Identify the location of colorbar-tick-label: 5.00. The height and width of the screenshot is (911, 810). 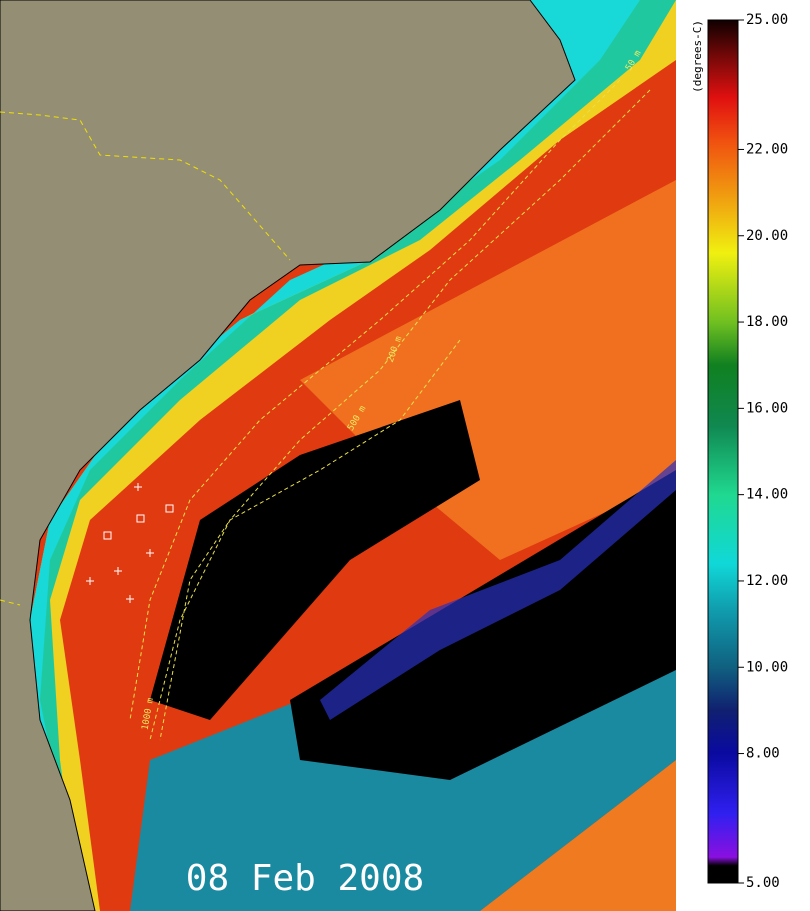
(763, 883).